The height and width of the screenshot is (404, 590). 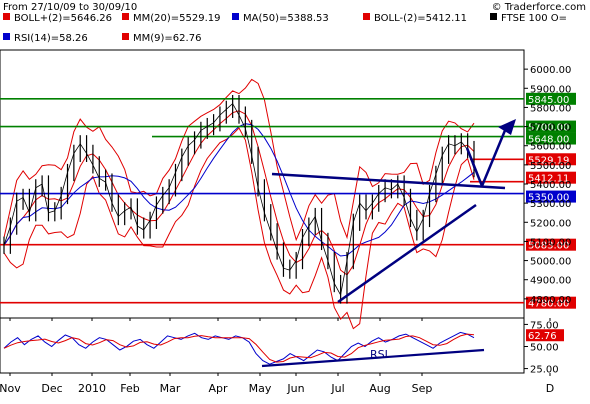 I want to click on time-tick-label: D, so click(x=550, y=388).